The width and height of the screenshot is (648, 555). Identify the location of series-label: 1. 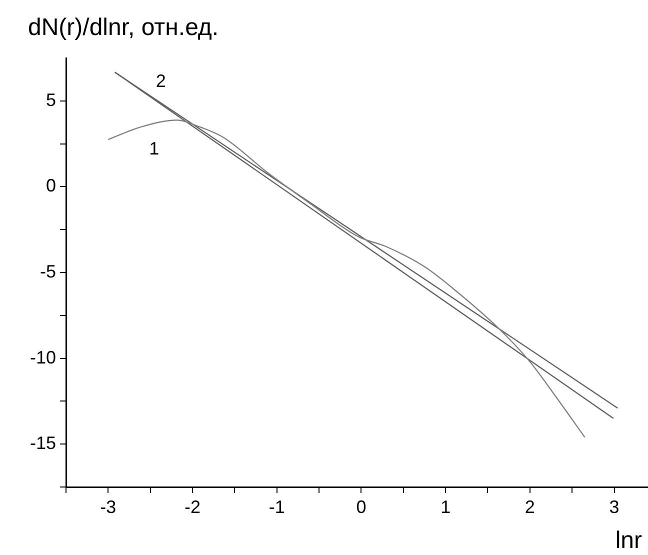
(154, 148).